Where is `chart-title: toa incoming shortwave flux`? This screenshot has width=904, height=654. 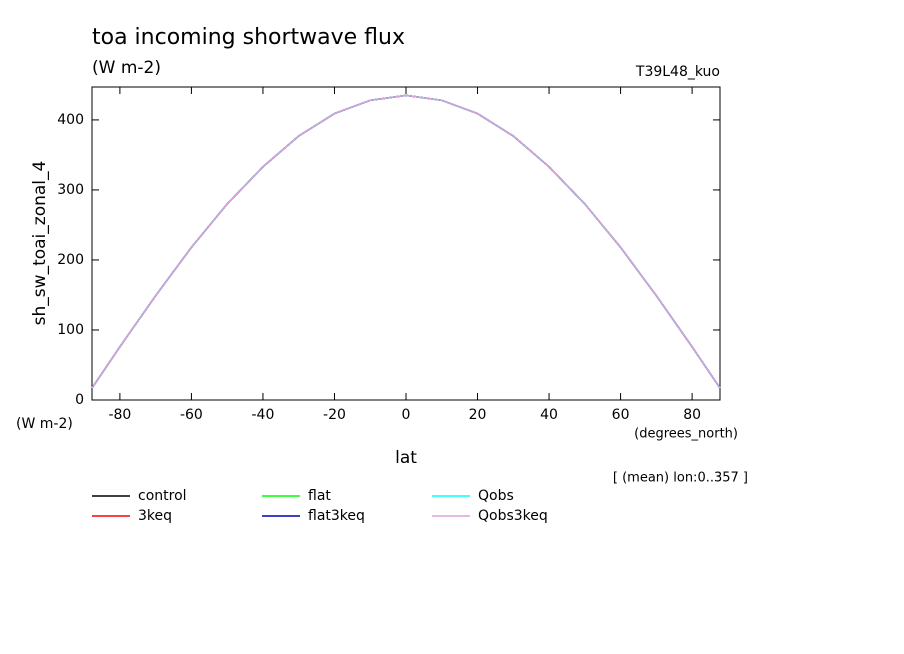 chart-title: toa incoming shortwave flux is located at coordinates (248, 37).